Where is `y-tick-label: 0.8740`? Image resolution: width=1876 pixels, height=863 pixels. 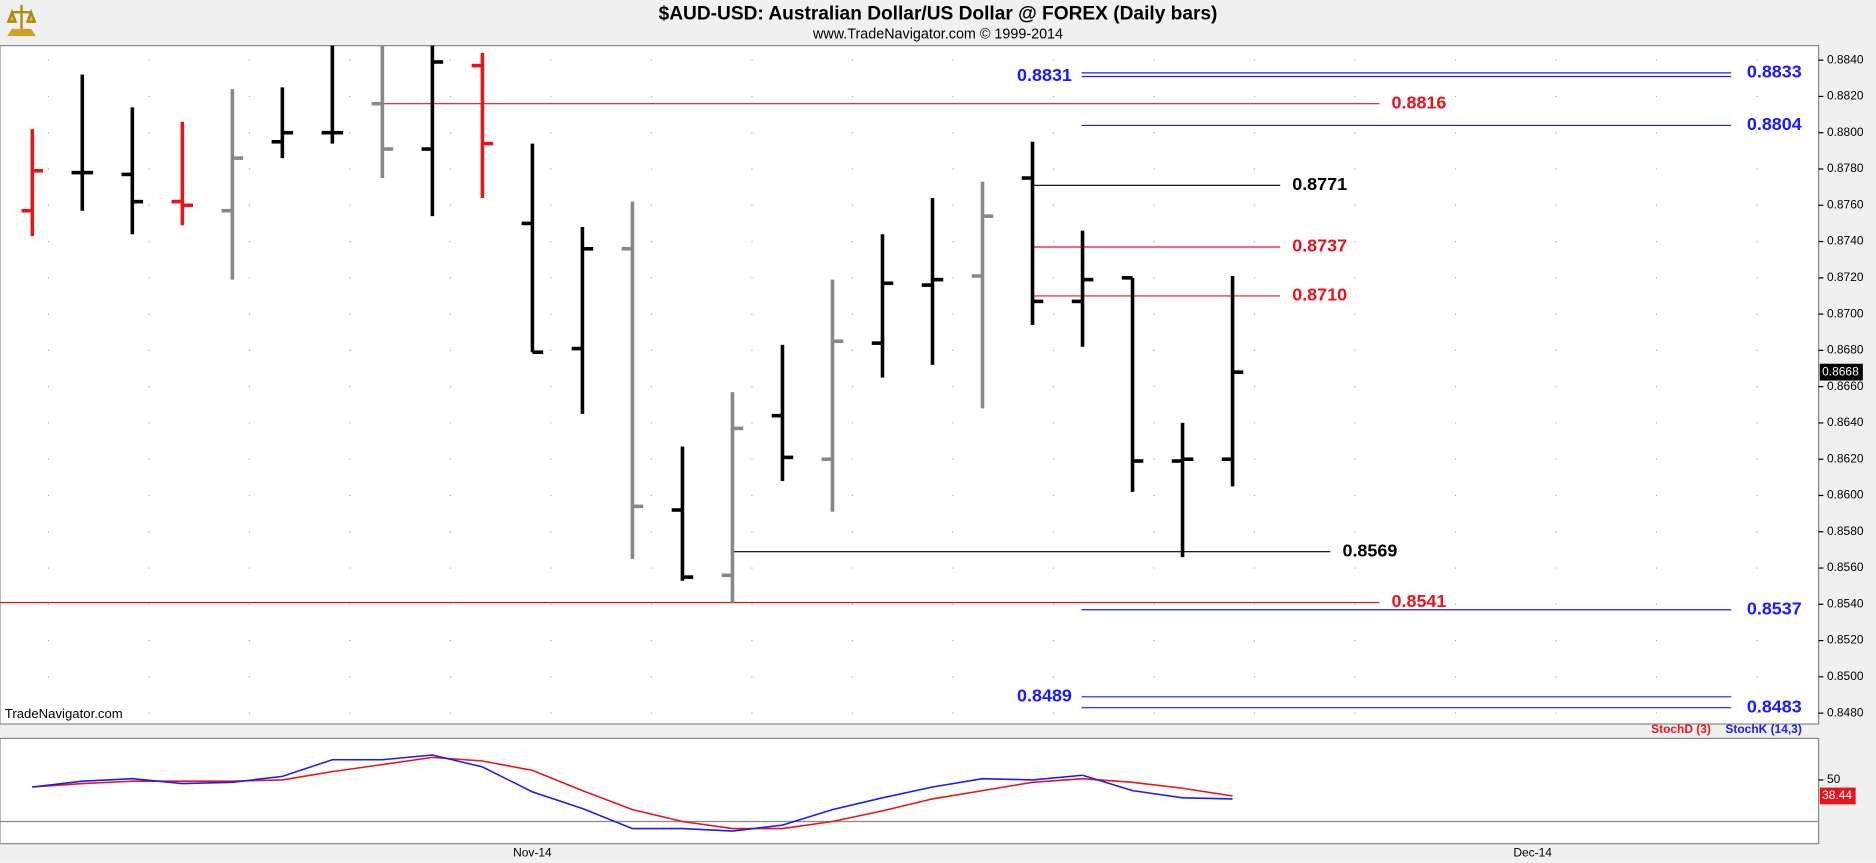
y-tick-label: 0.8740 is located at coordinates (1845, 241).